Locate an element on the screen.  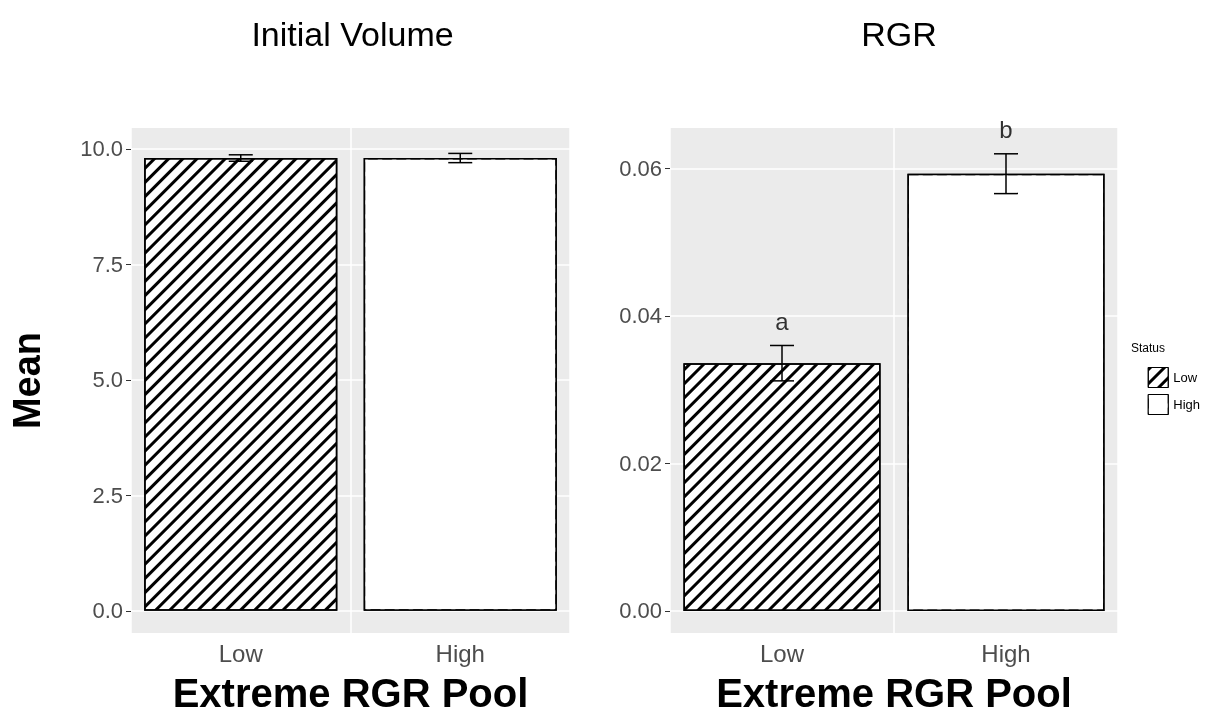
y-tick-label: 0.0 is located at coordinates (107, 611).